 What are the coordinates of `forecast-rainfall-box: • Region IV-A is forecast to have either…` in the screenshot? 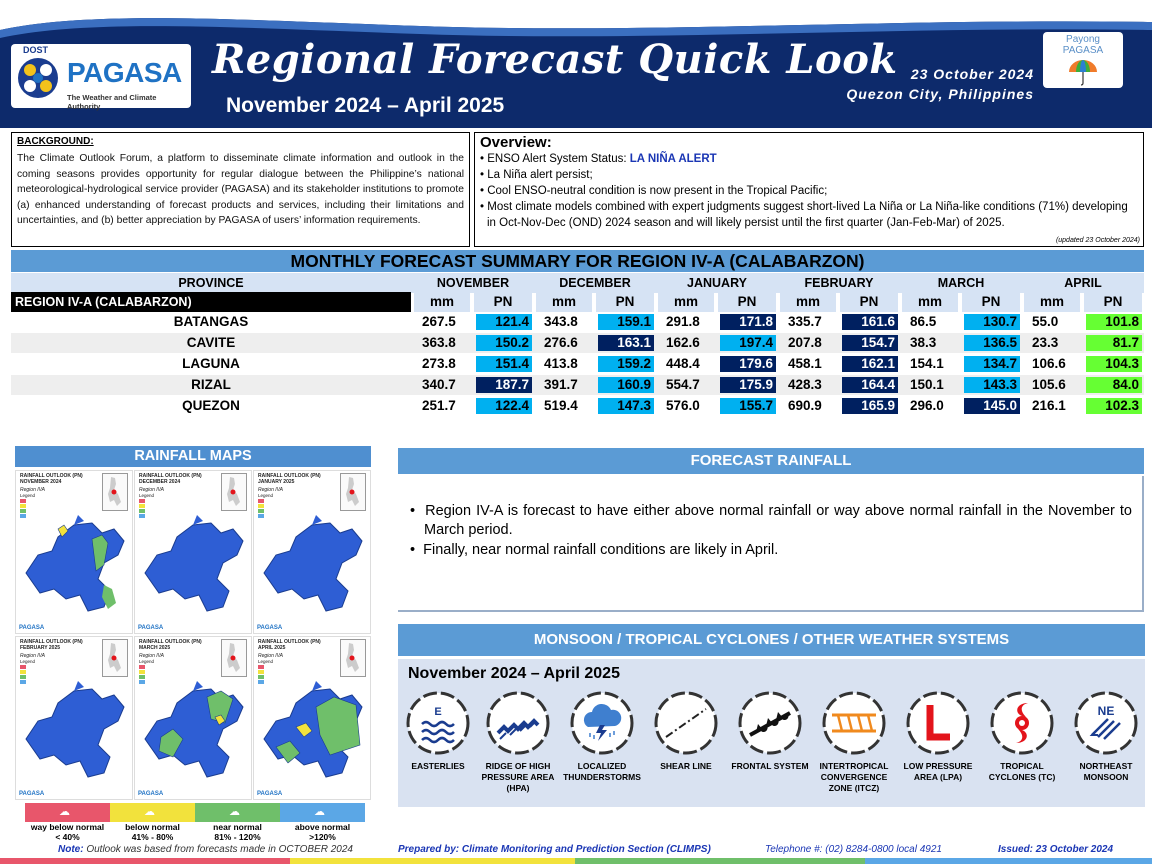 It's located at (771, 544).